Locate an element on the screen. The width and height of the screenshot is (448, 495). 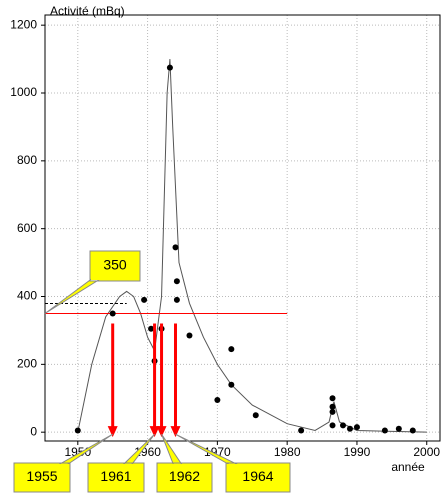
x-tick-label: 1970 is located at coordinates (217, 452).